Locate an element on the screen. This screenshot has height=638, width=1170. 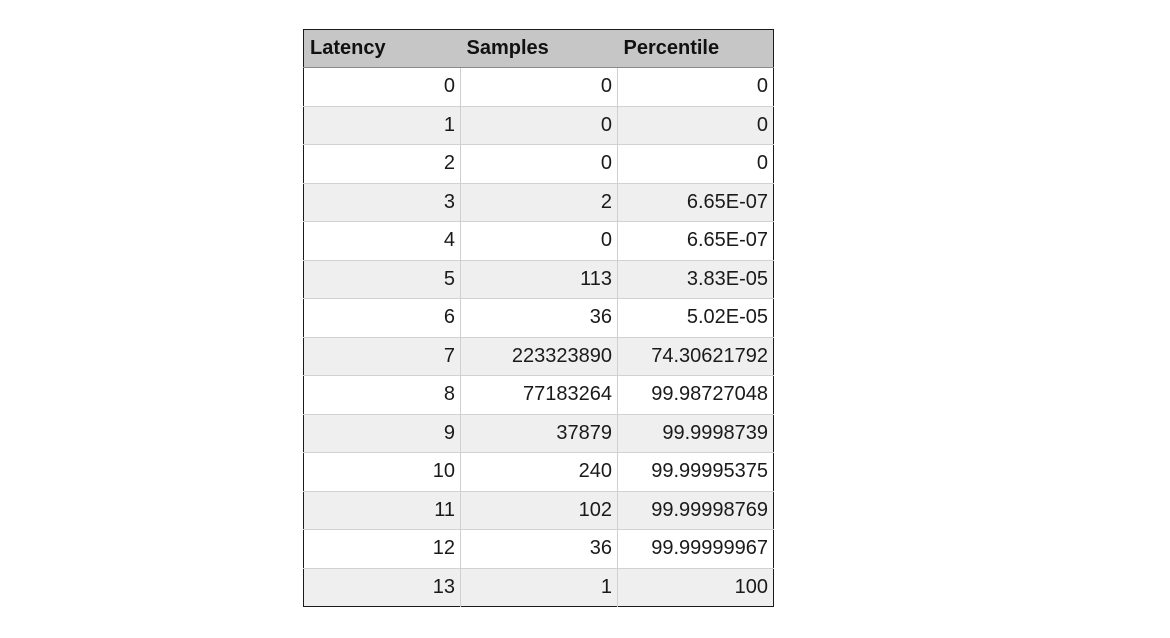
table-row: 5 113 3.83E-05 is located at coordinates (538, 279).